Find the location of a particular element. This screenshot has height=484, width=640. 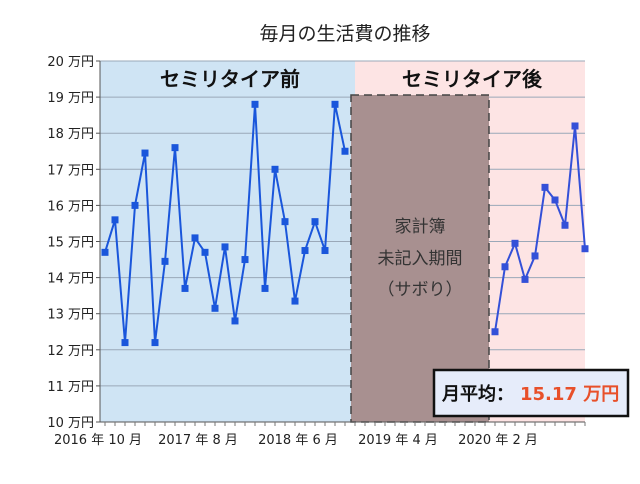

x-tick-label: 2020 年 2 月 is located at coordinates (498, 440).